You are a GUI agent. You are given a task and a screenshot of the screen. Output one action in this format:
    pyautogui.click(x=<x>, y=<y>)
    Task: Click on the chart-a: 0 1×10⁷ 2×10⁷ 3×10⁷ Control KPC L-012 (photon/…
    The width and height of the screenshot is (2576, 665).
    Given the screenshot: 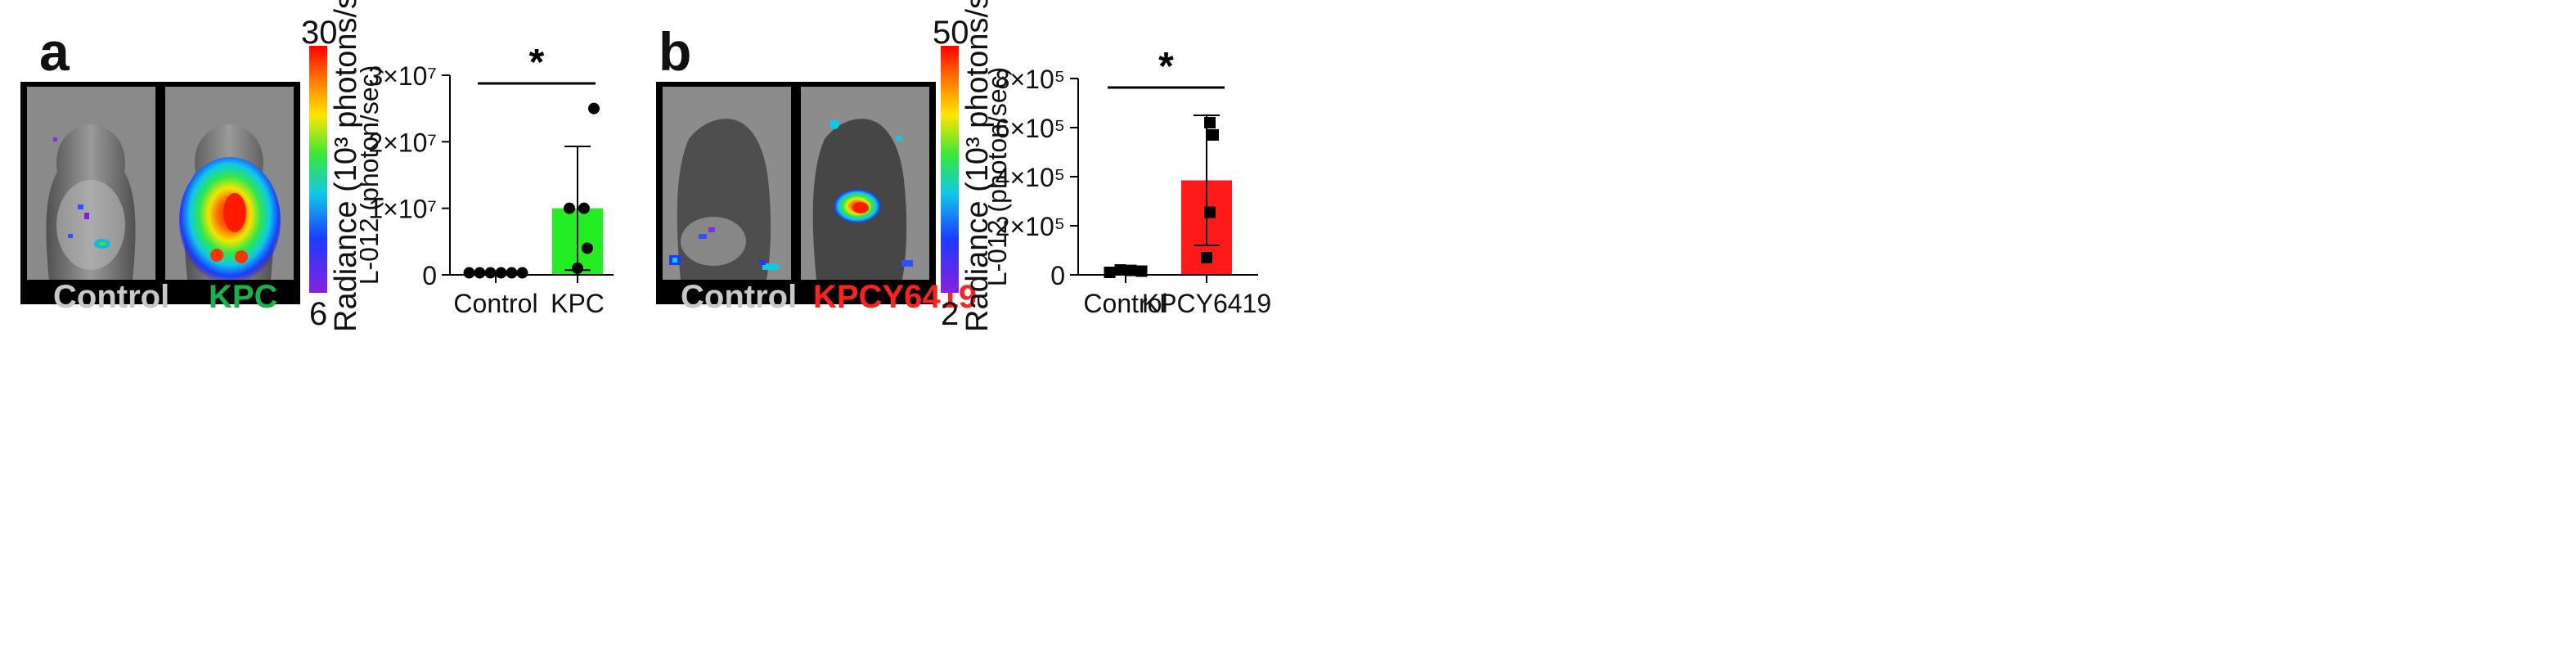 What is the action you would take?
    pyautogui.click(x=496, y=184)
    